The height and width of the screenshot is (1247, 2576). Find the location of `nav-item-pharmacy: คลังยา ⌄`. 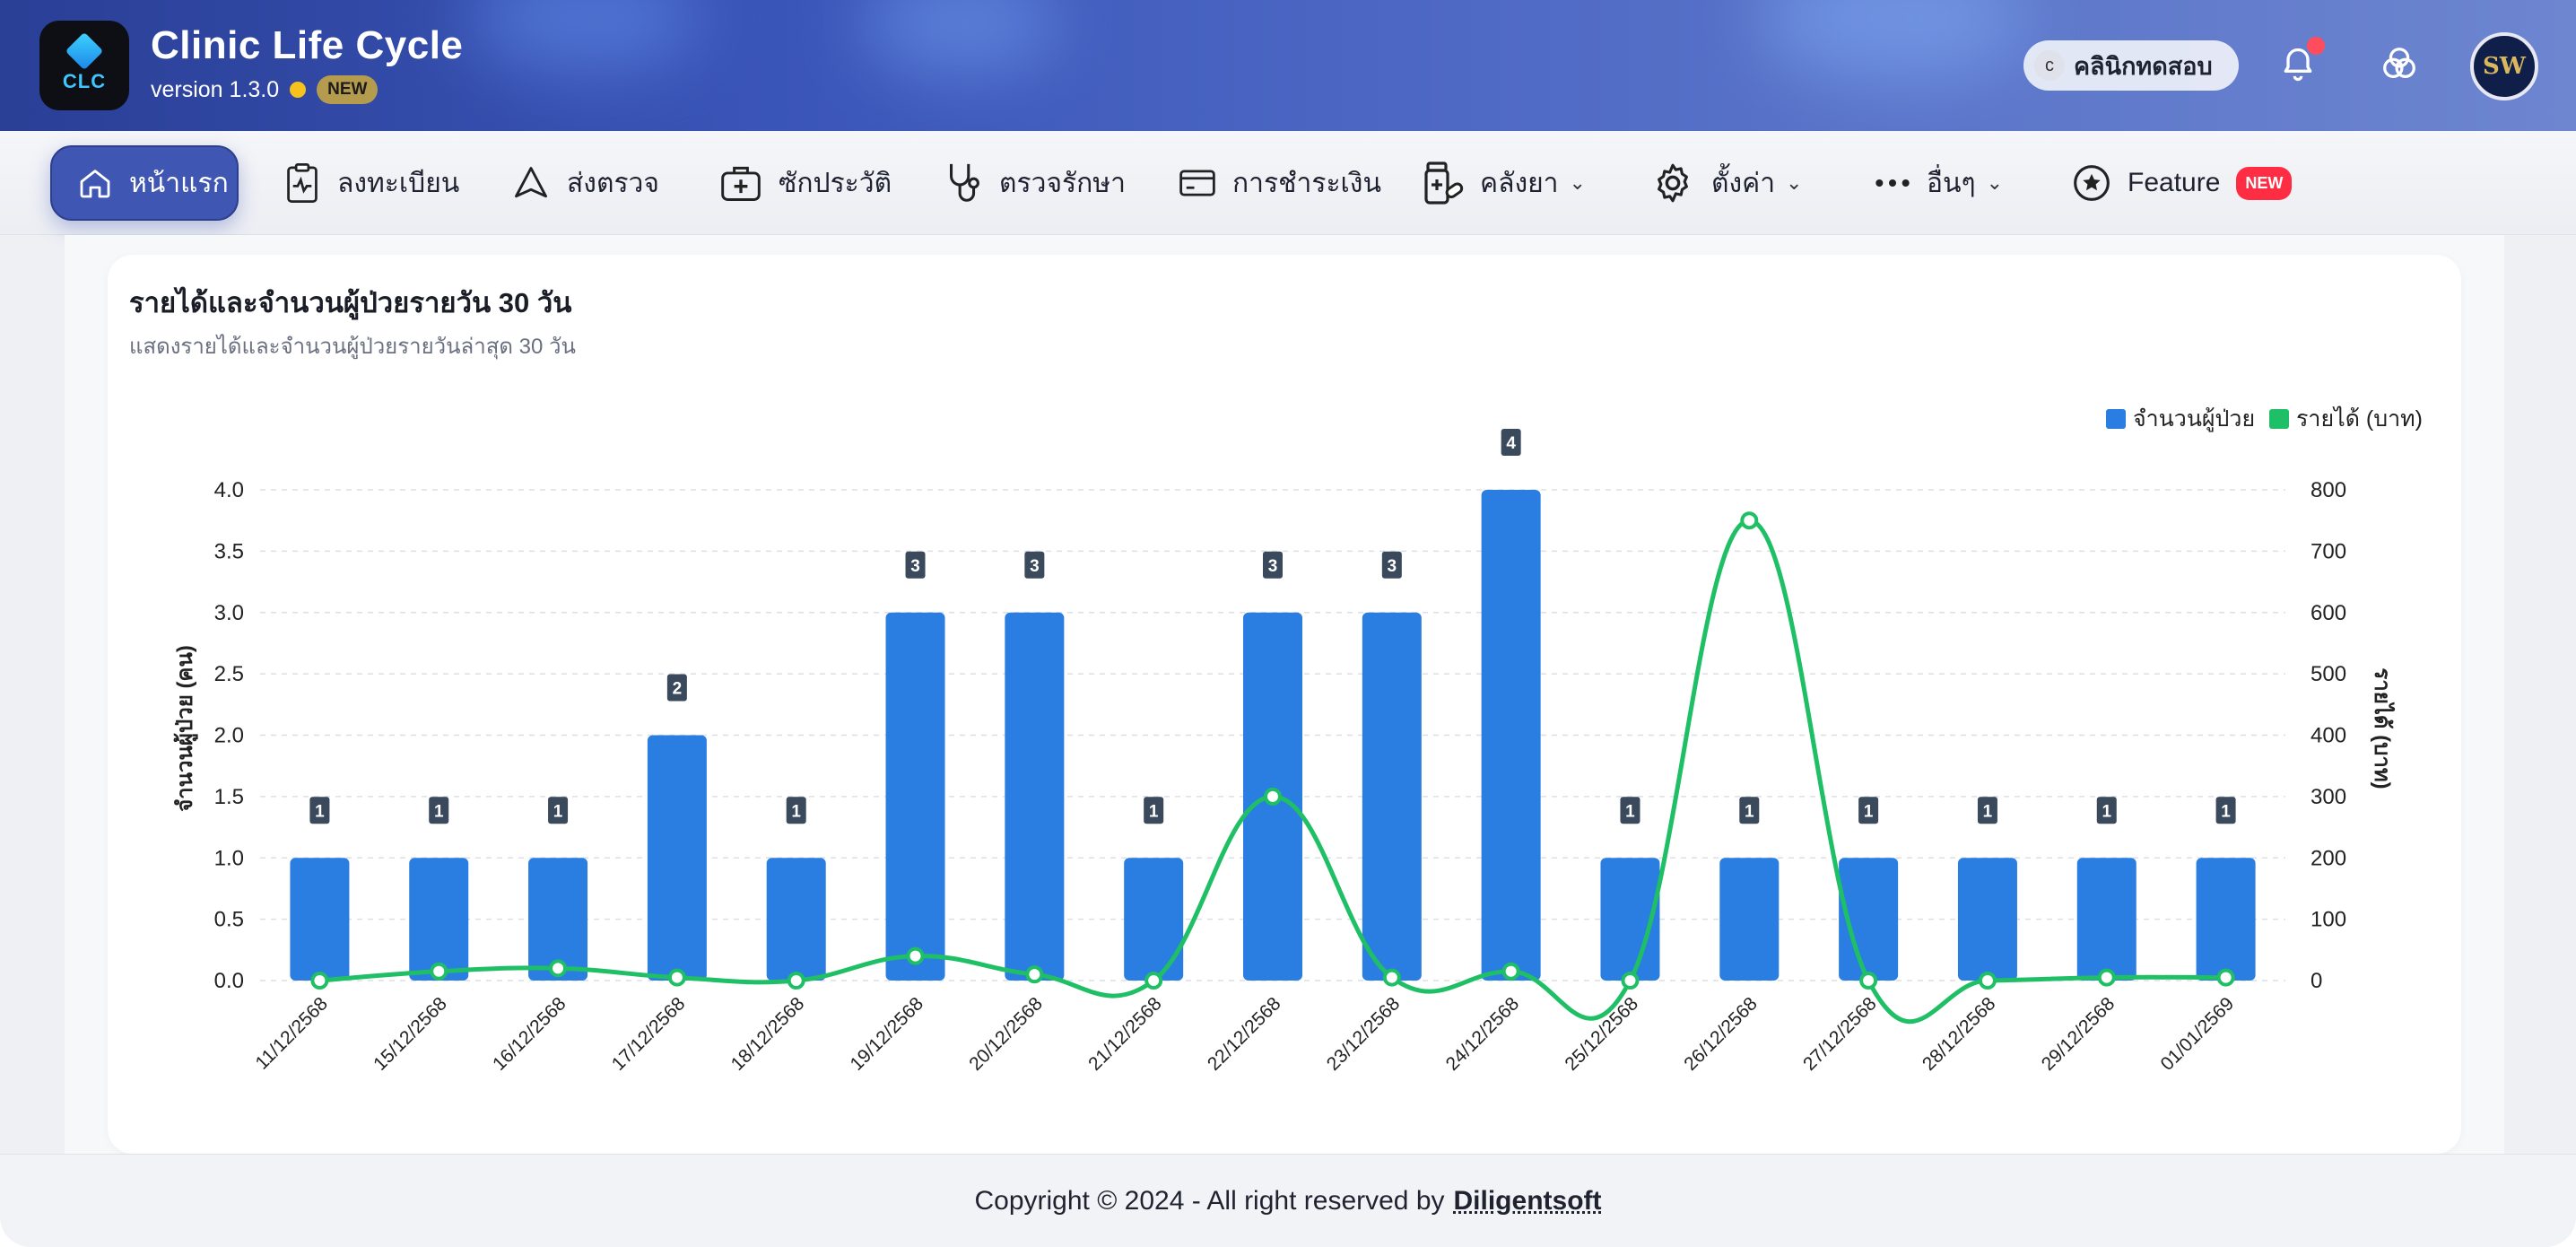

nav-item-pharmacy: คลังยา ⌄ is located at coordinates (1503, 183).